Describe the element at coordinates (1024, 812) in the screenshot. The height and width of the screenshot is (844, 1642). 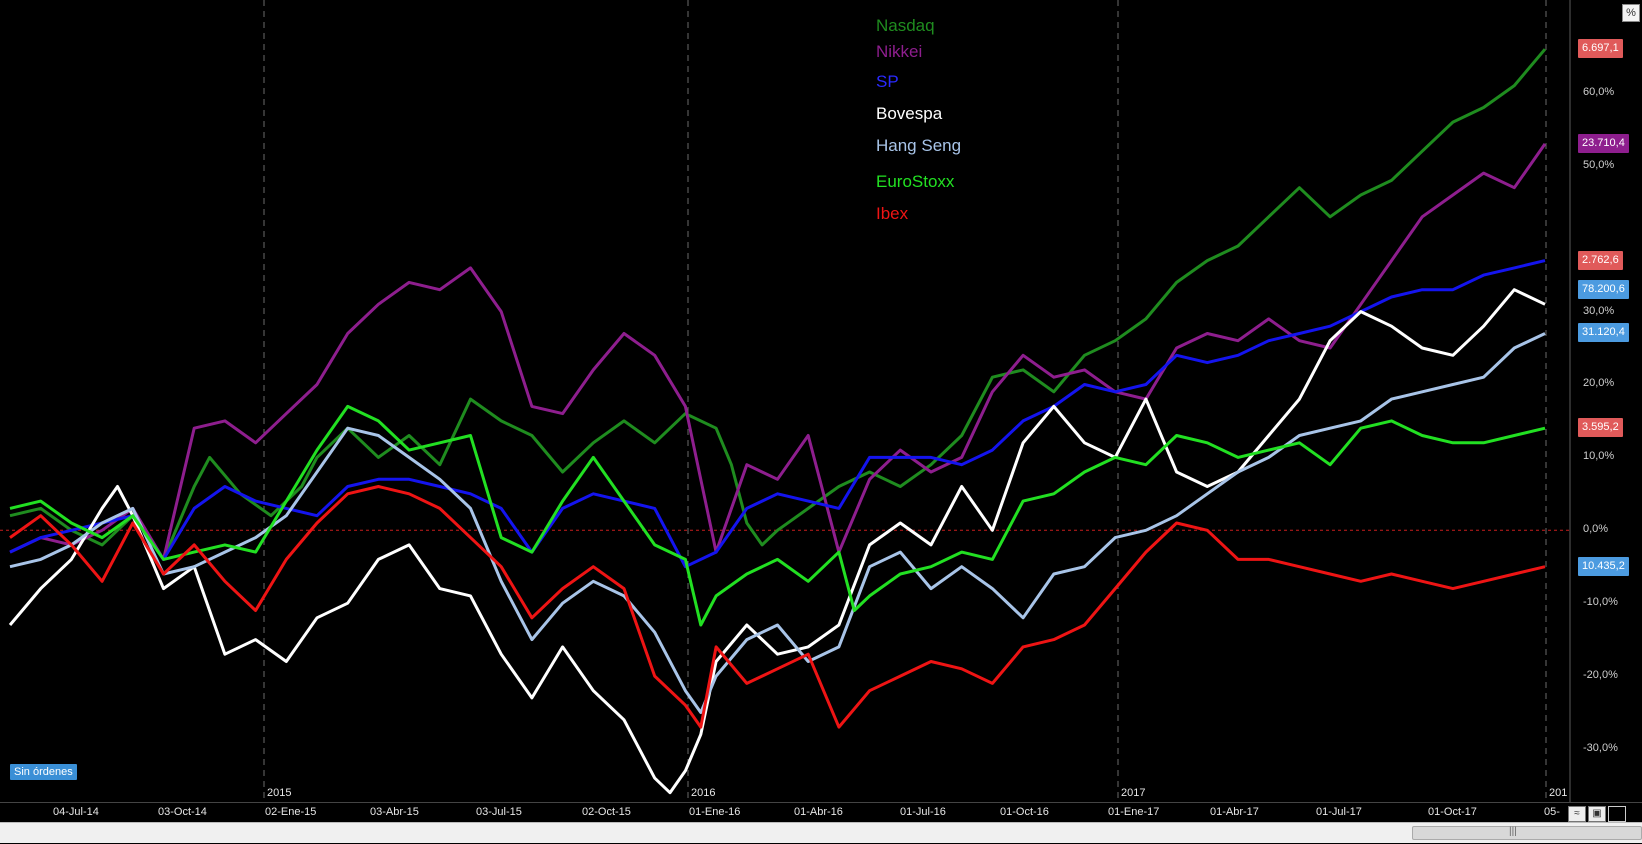
I see `x-tick-label: 01-Oct-16` at that location.